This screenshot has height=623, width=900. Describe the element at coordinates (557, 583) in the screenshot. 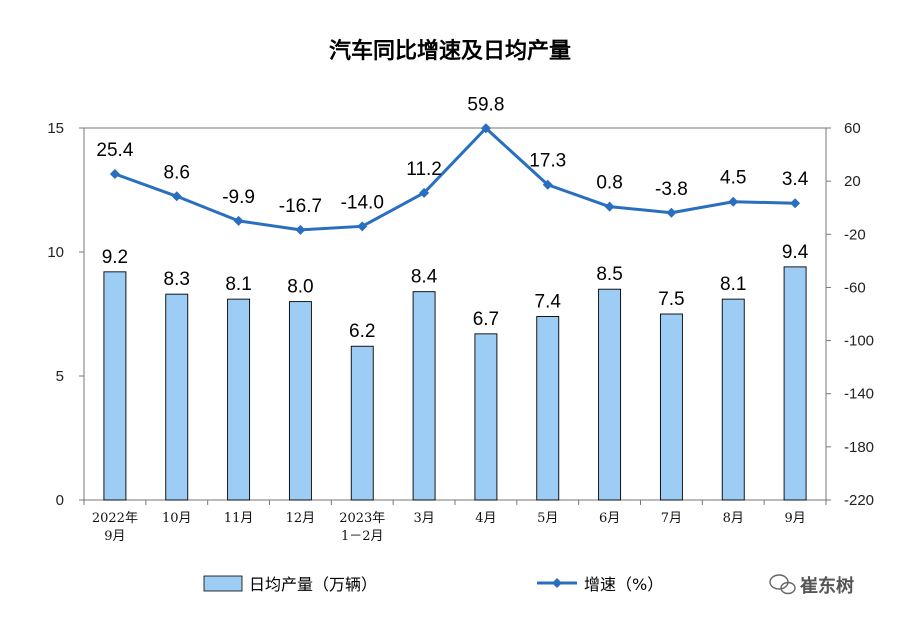

I see `legend-line-marker` at that location.